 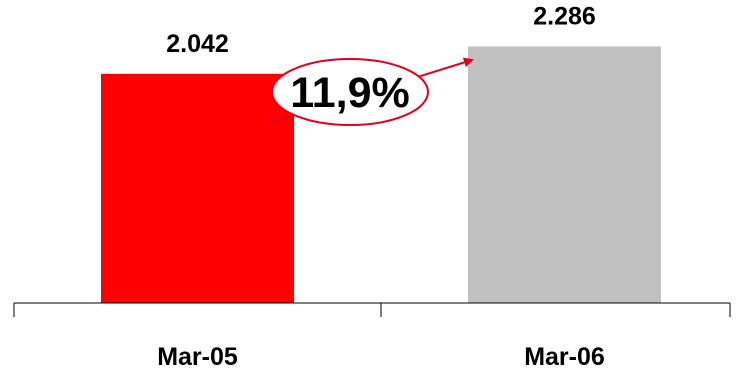 What do you see at coordinates (197, 44) in the screenshot?
I see `data-label-mar-05: 2.042` at bounding box center [197, 44].